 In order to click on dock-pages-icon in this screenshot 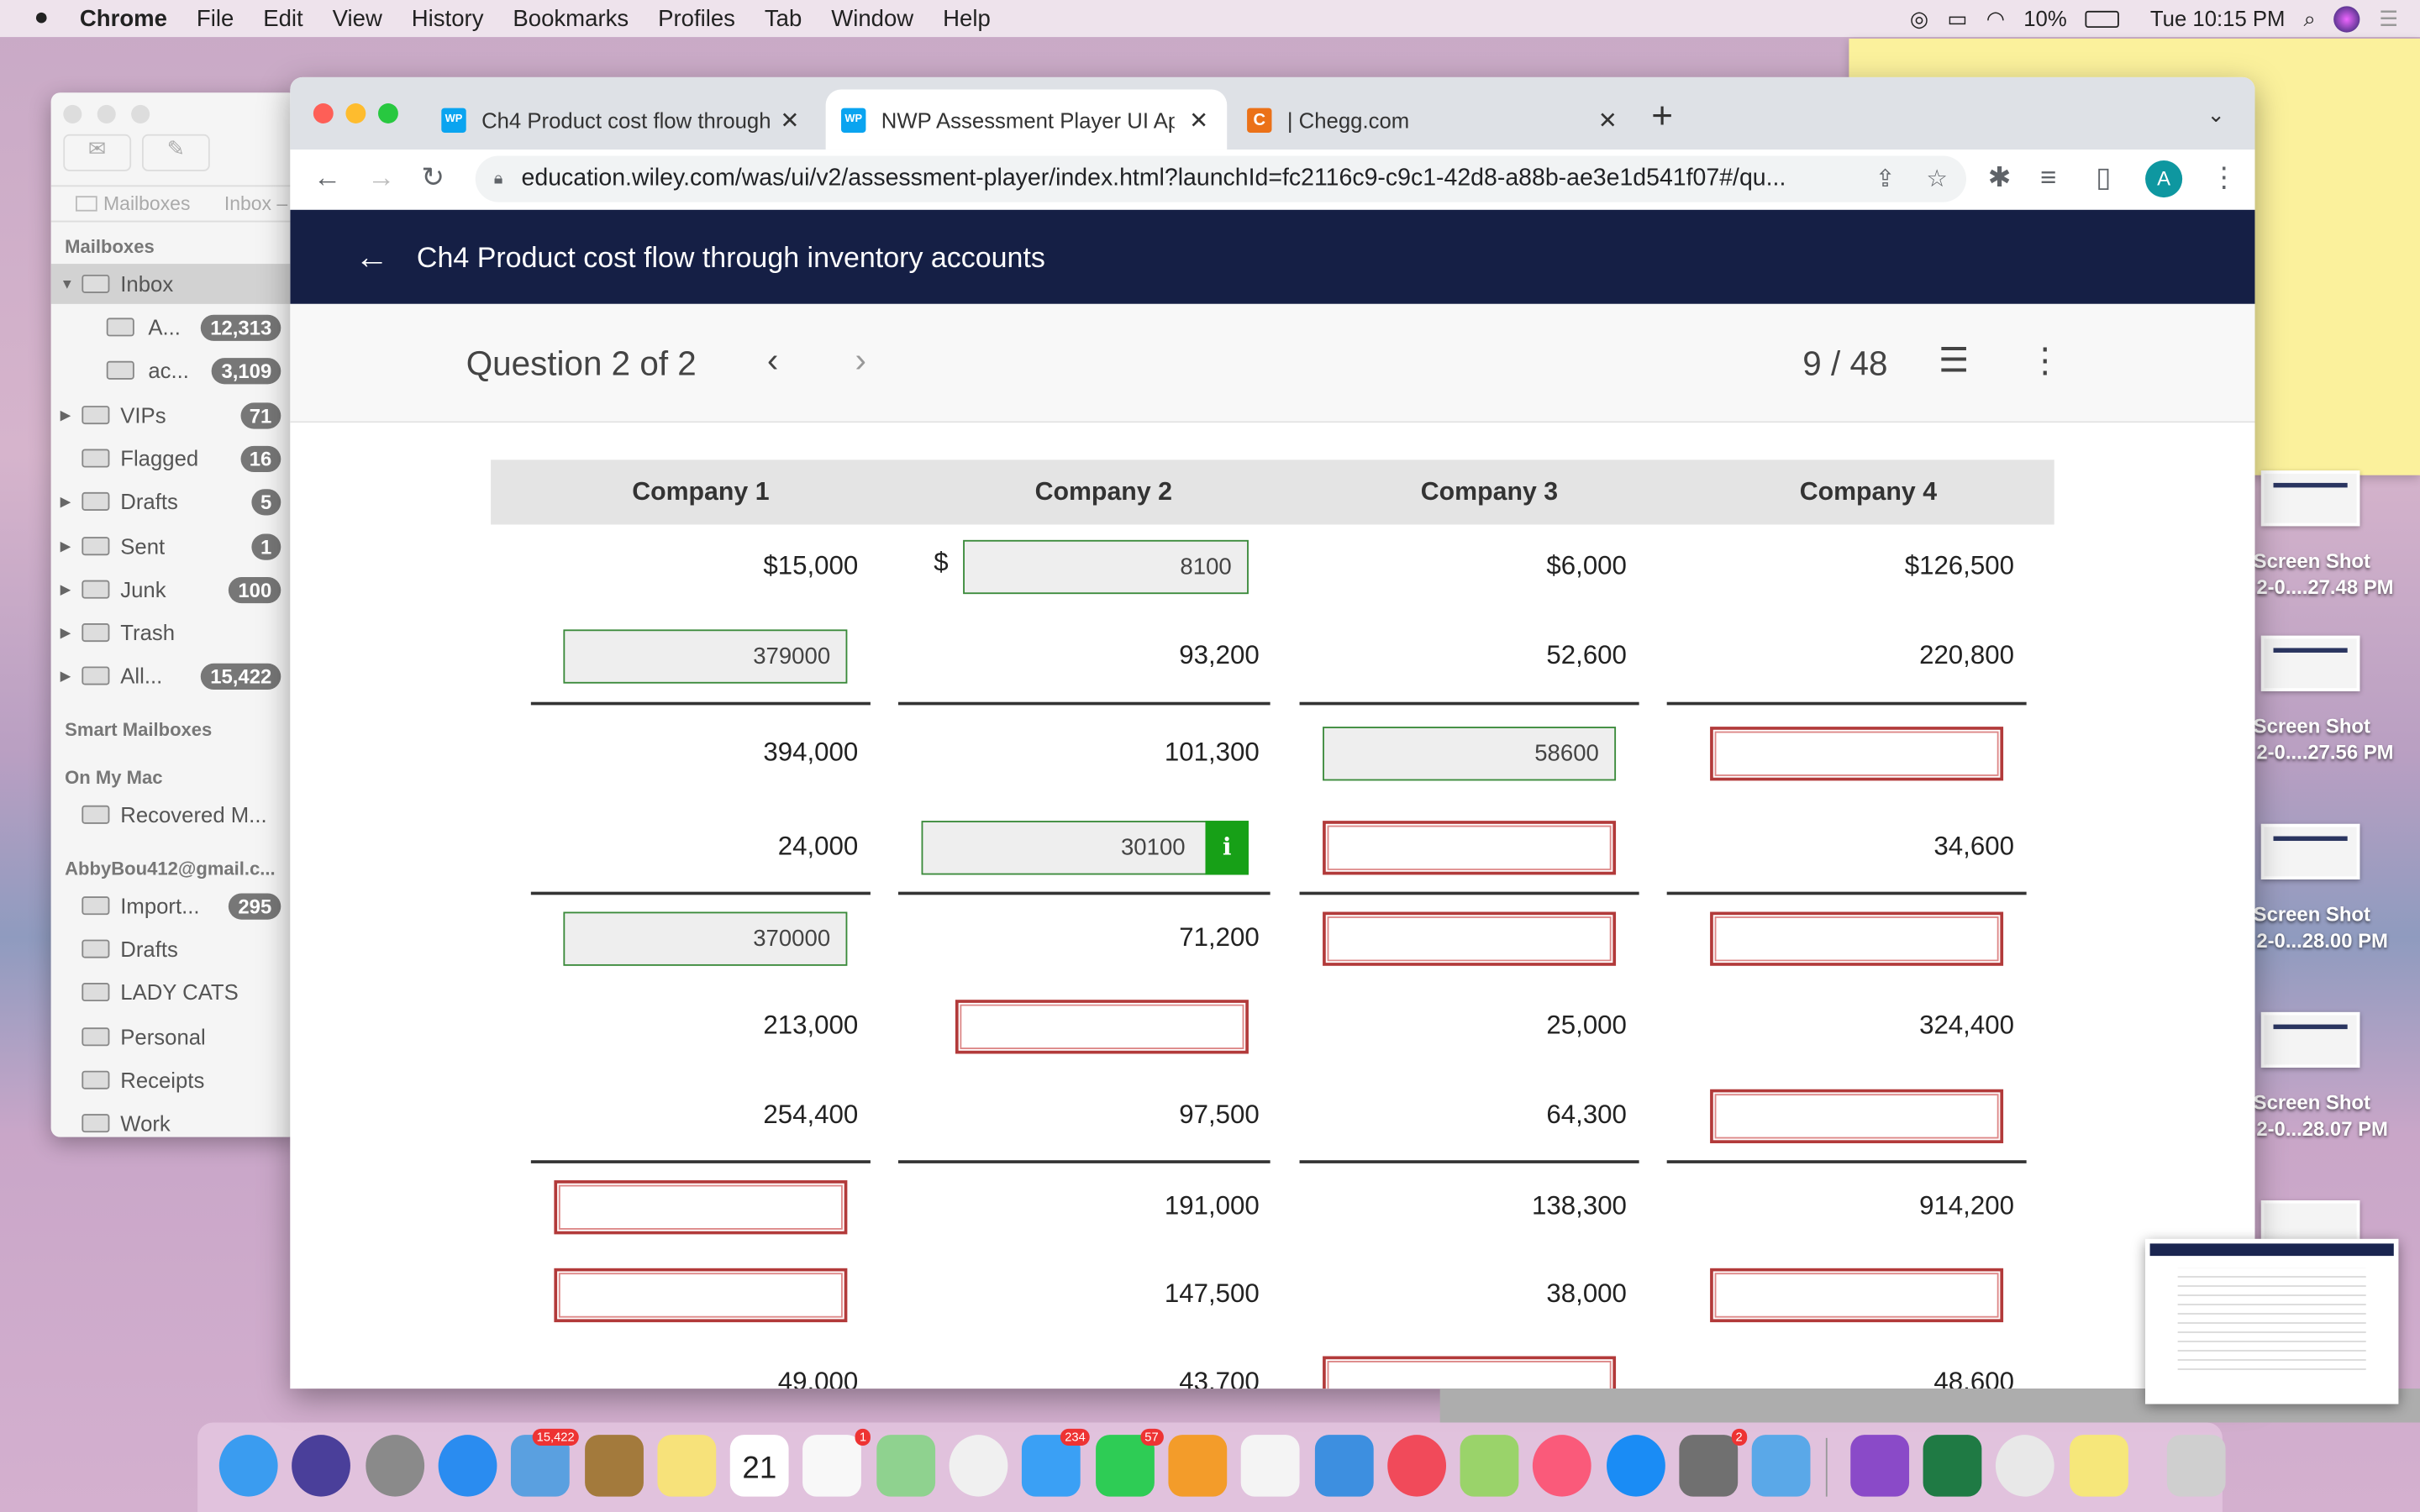, I will do `click(1198, 1466)`.